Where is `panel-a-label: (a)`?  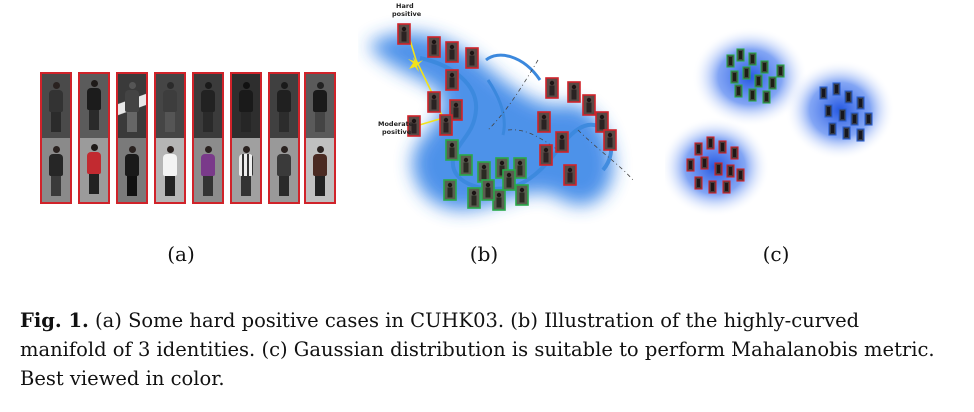
panel-a-label: (a) is located at coordinates (181, 254).